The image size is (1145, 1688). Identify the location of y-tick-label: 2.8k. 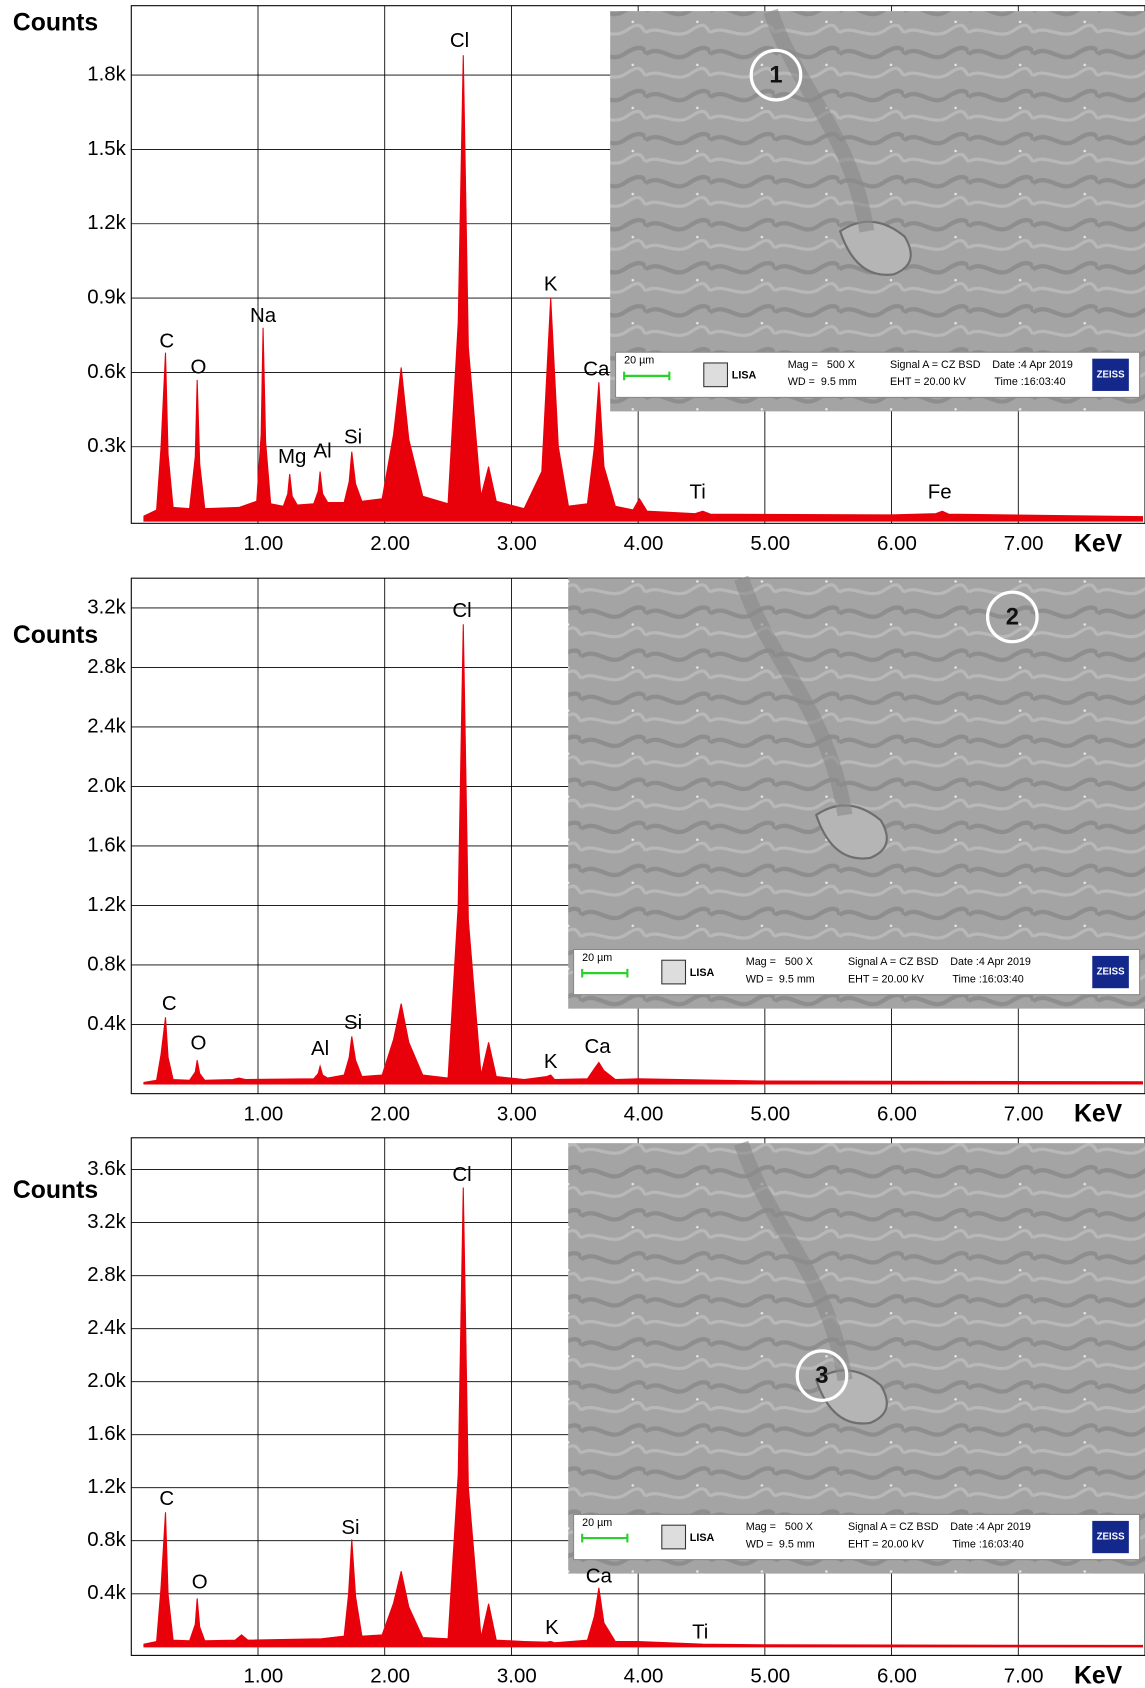
(106, 1274).